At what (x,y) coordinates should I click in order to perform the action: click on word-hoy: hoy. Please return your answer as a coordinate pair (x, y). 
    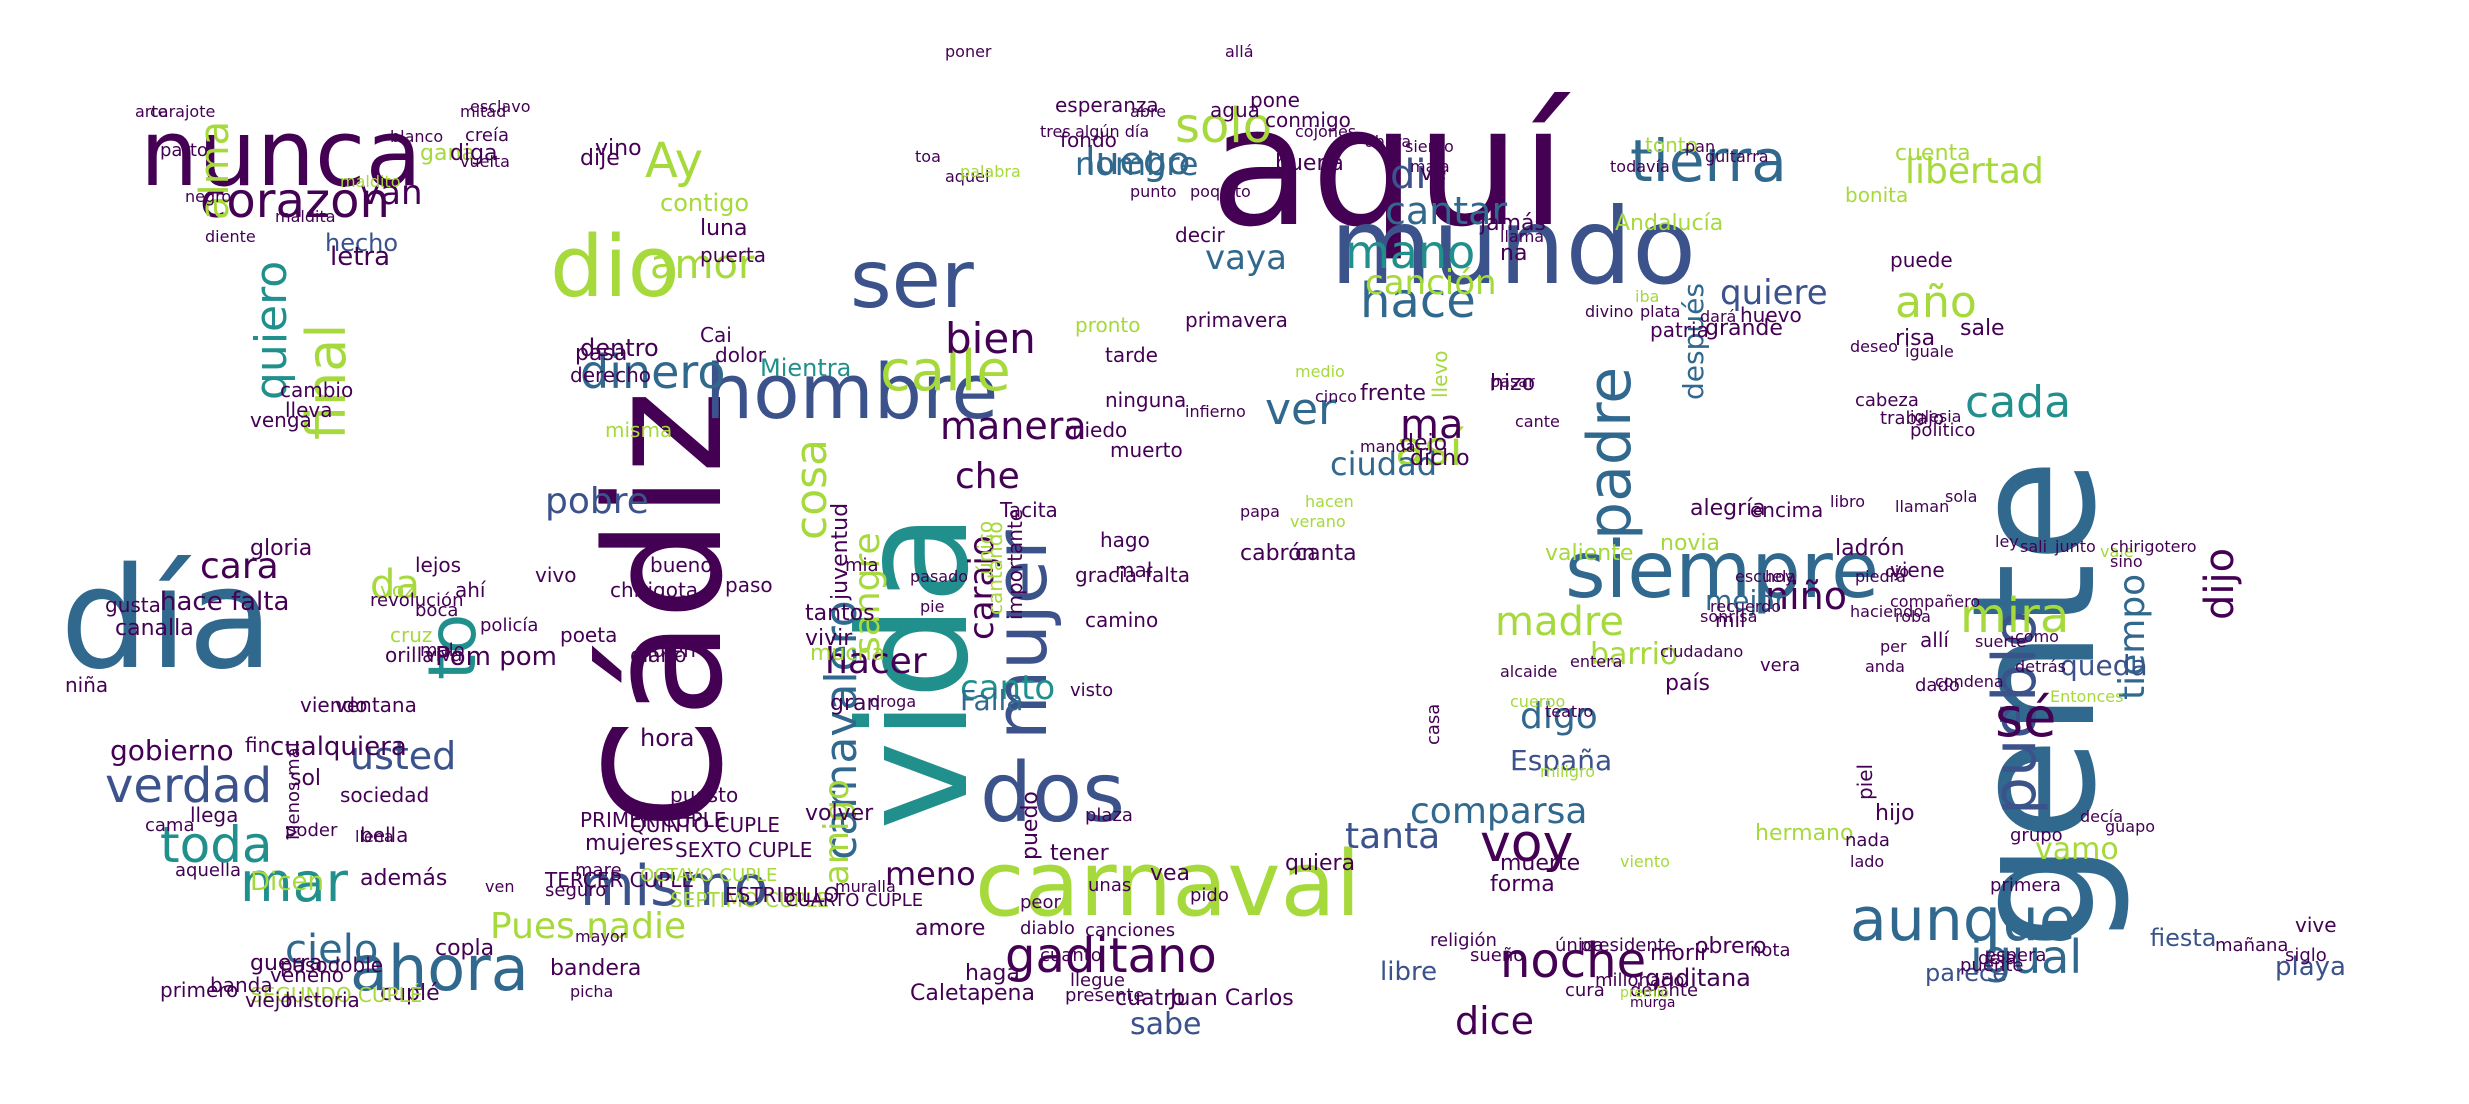
    Looking at the image, I should click on (1780, 576).